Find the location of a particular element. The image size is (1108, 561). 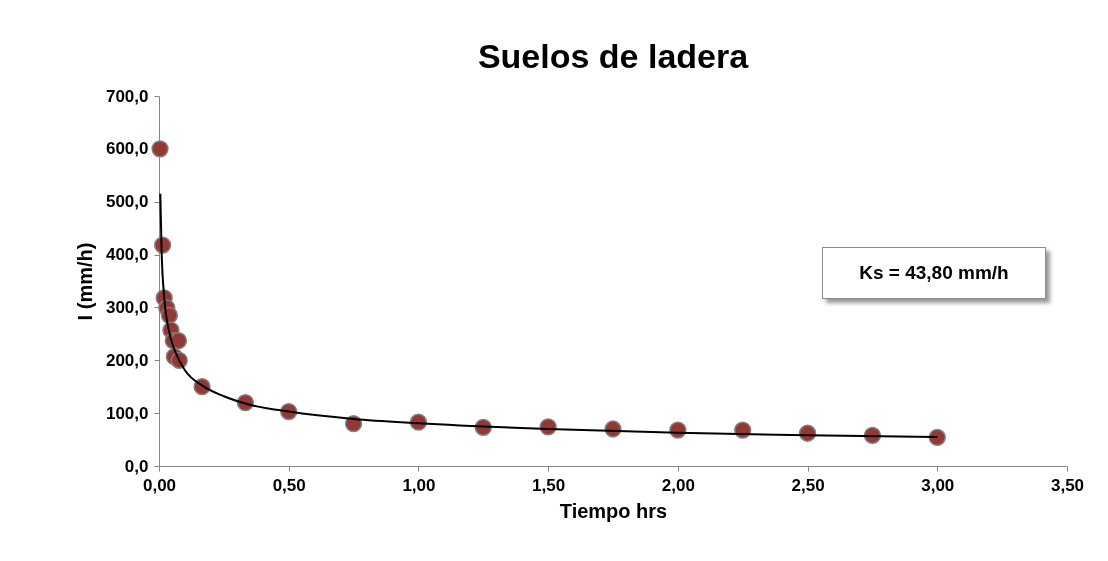

x-tick-label: 2,50 is located at coordinates (808, 485).